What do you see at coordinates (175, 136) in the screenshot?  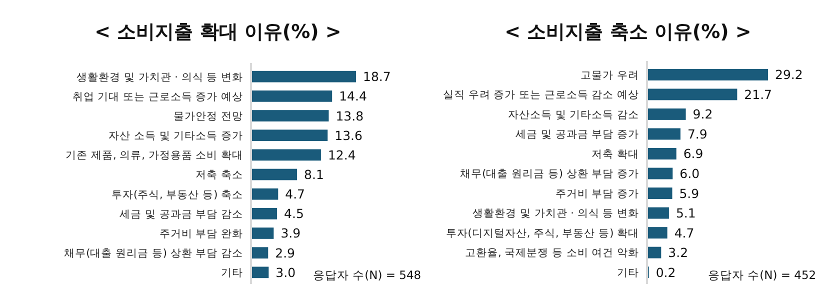 I see `y-tick-label: 자산 소득 및 기타소득 증가` at bounding box center [175, 136].